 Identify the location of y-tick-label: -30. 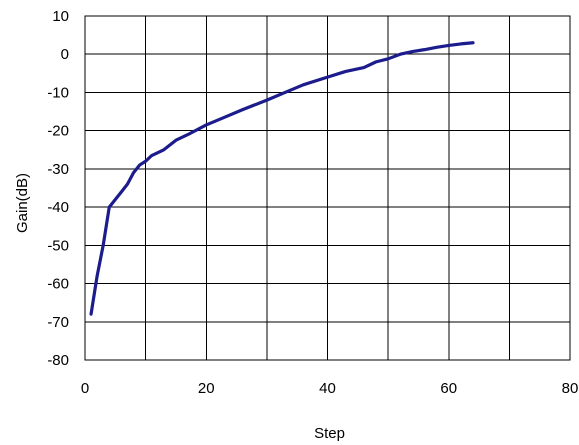
(58, 169).